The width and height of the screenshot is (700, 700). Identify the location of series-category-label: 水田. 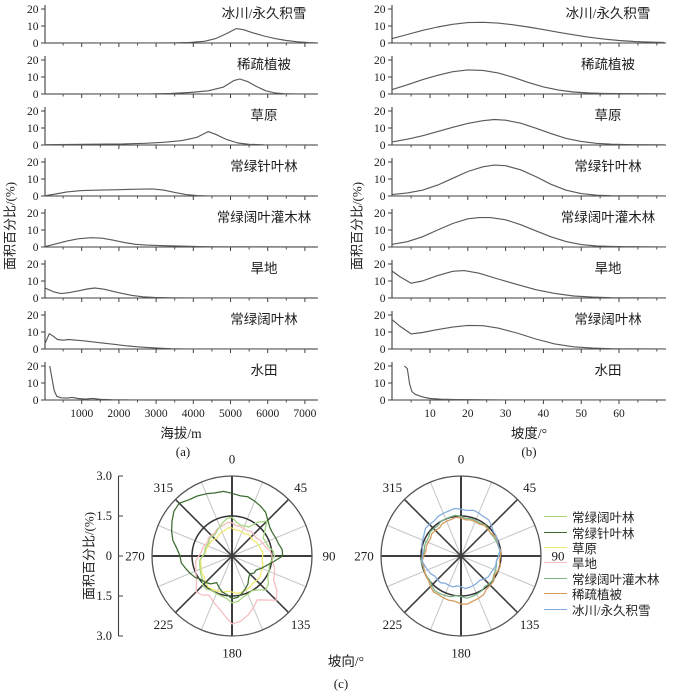
(264, 370).